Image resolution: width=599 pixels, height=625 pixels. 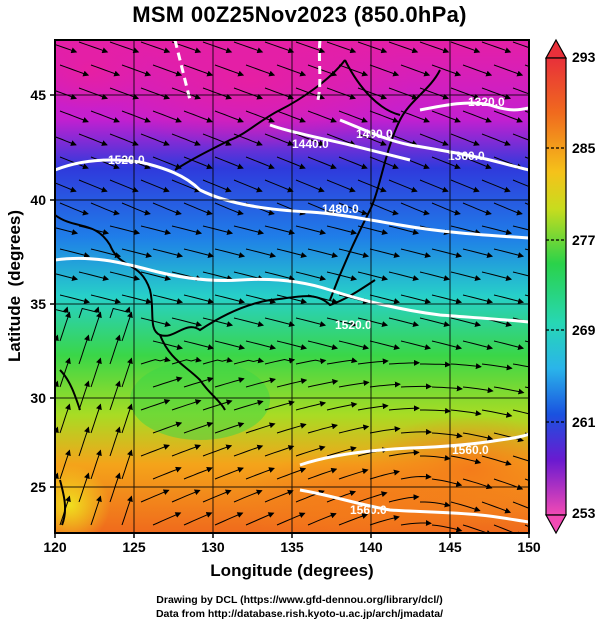 I want to click on x-axis-title: Longitude (degrees), so click(x=291, y=570).